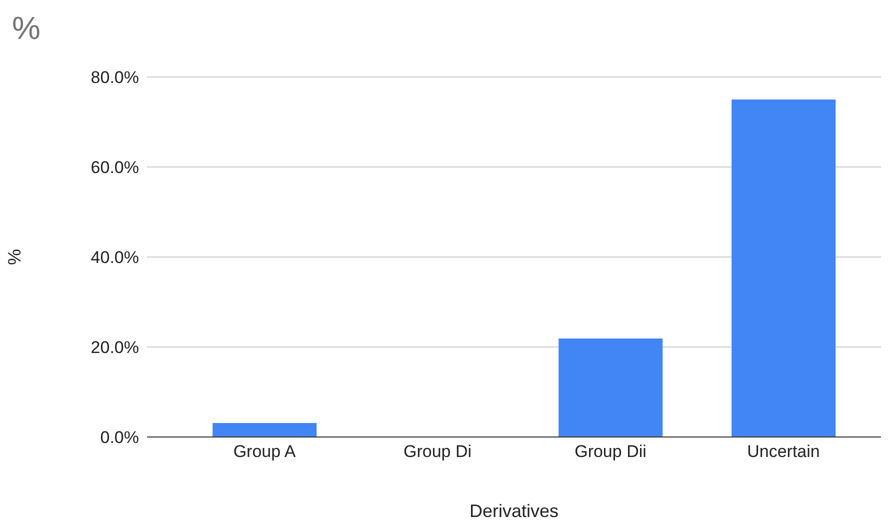  Describe the element at coordinates (114, 348) in the screenshot. I see `y-tick-label: 20.0%` at that location.